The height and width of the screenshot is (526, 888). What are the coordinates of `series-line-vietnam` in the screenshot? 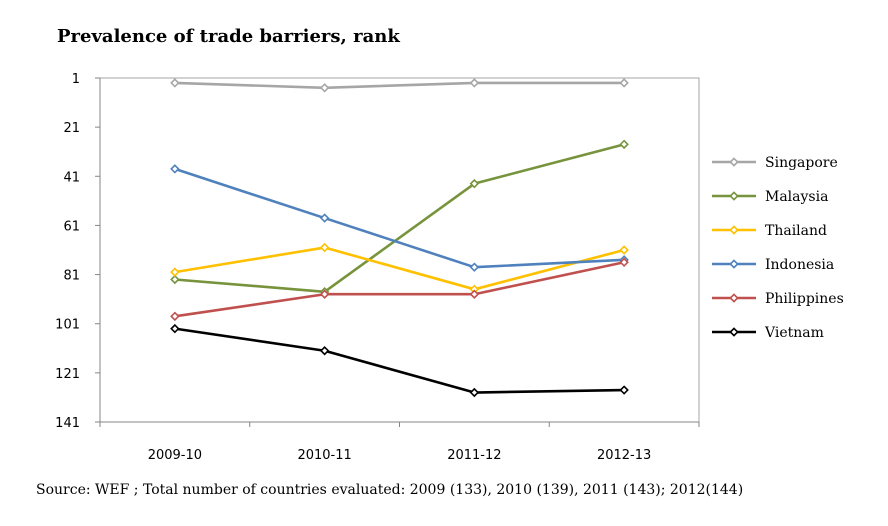 It's located at (399, 360).